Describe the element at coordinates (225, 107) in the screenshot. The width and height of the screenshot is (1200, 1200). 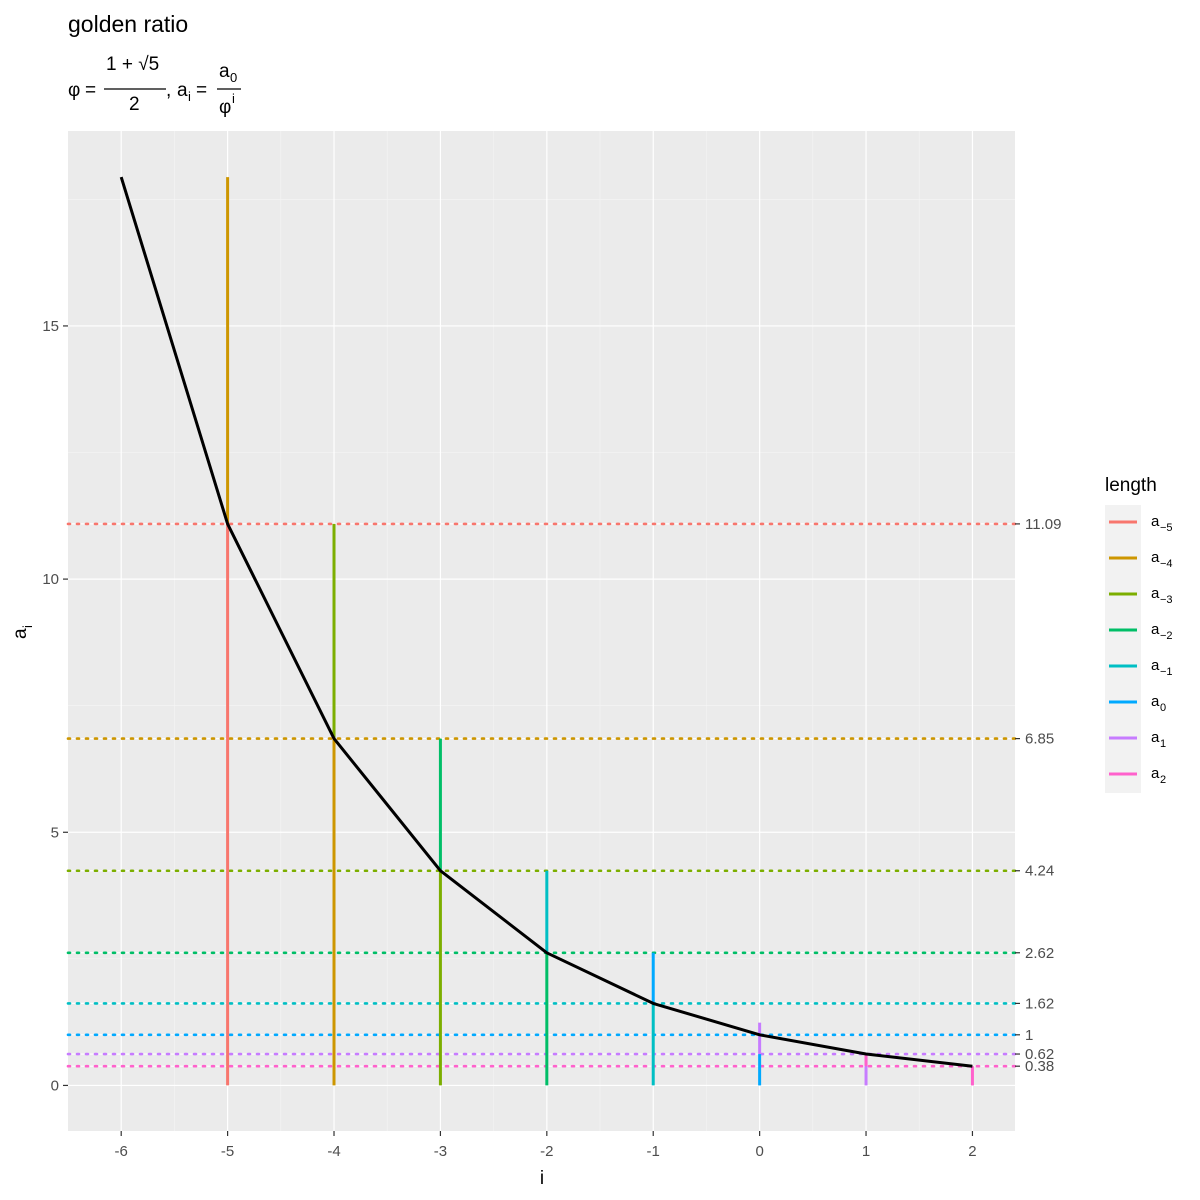
I see `subtitle-frac-den: φ` at that location.